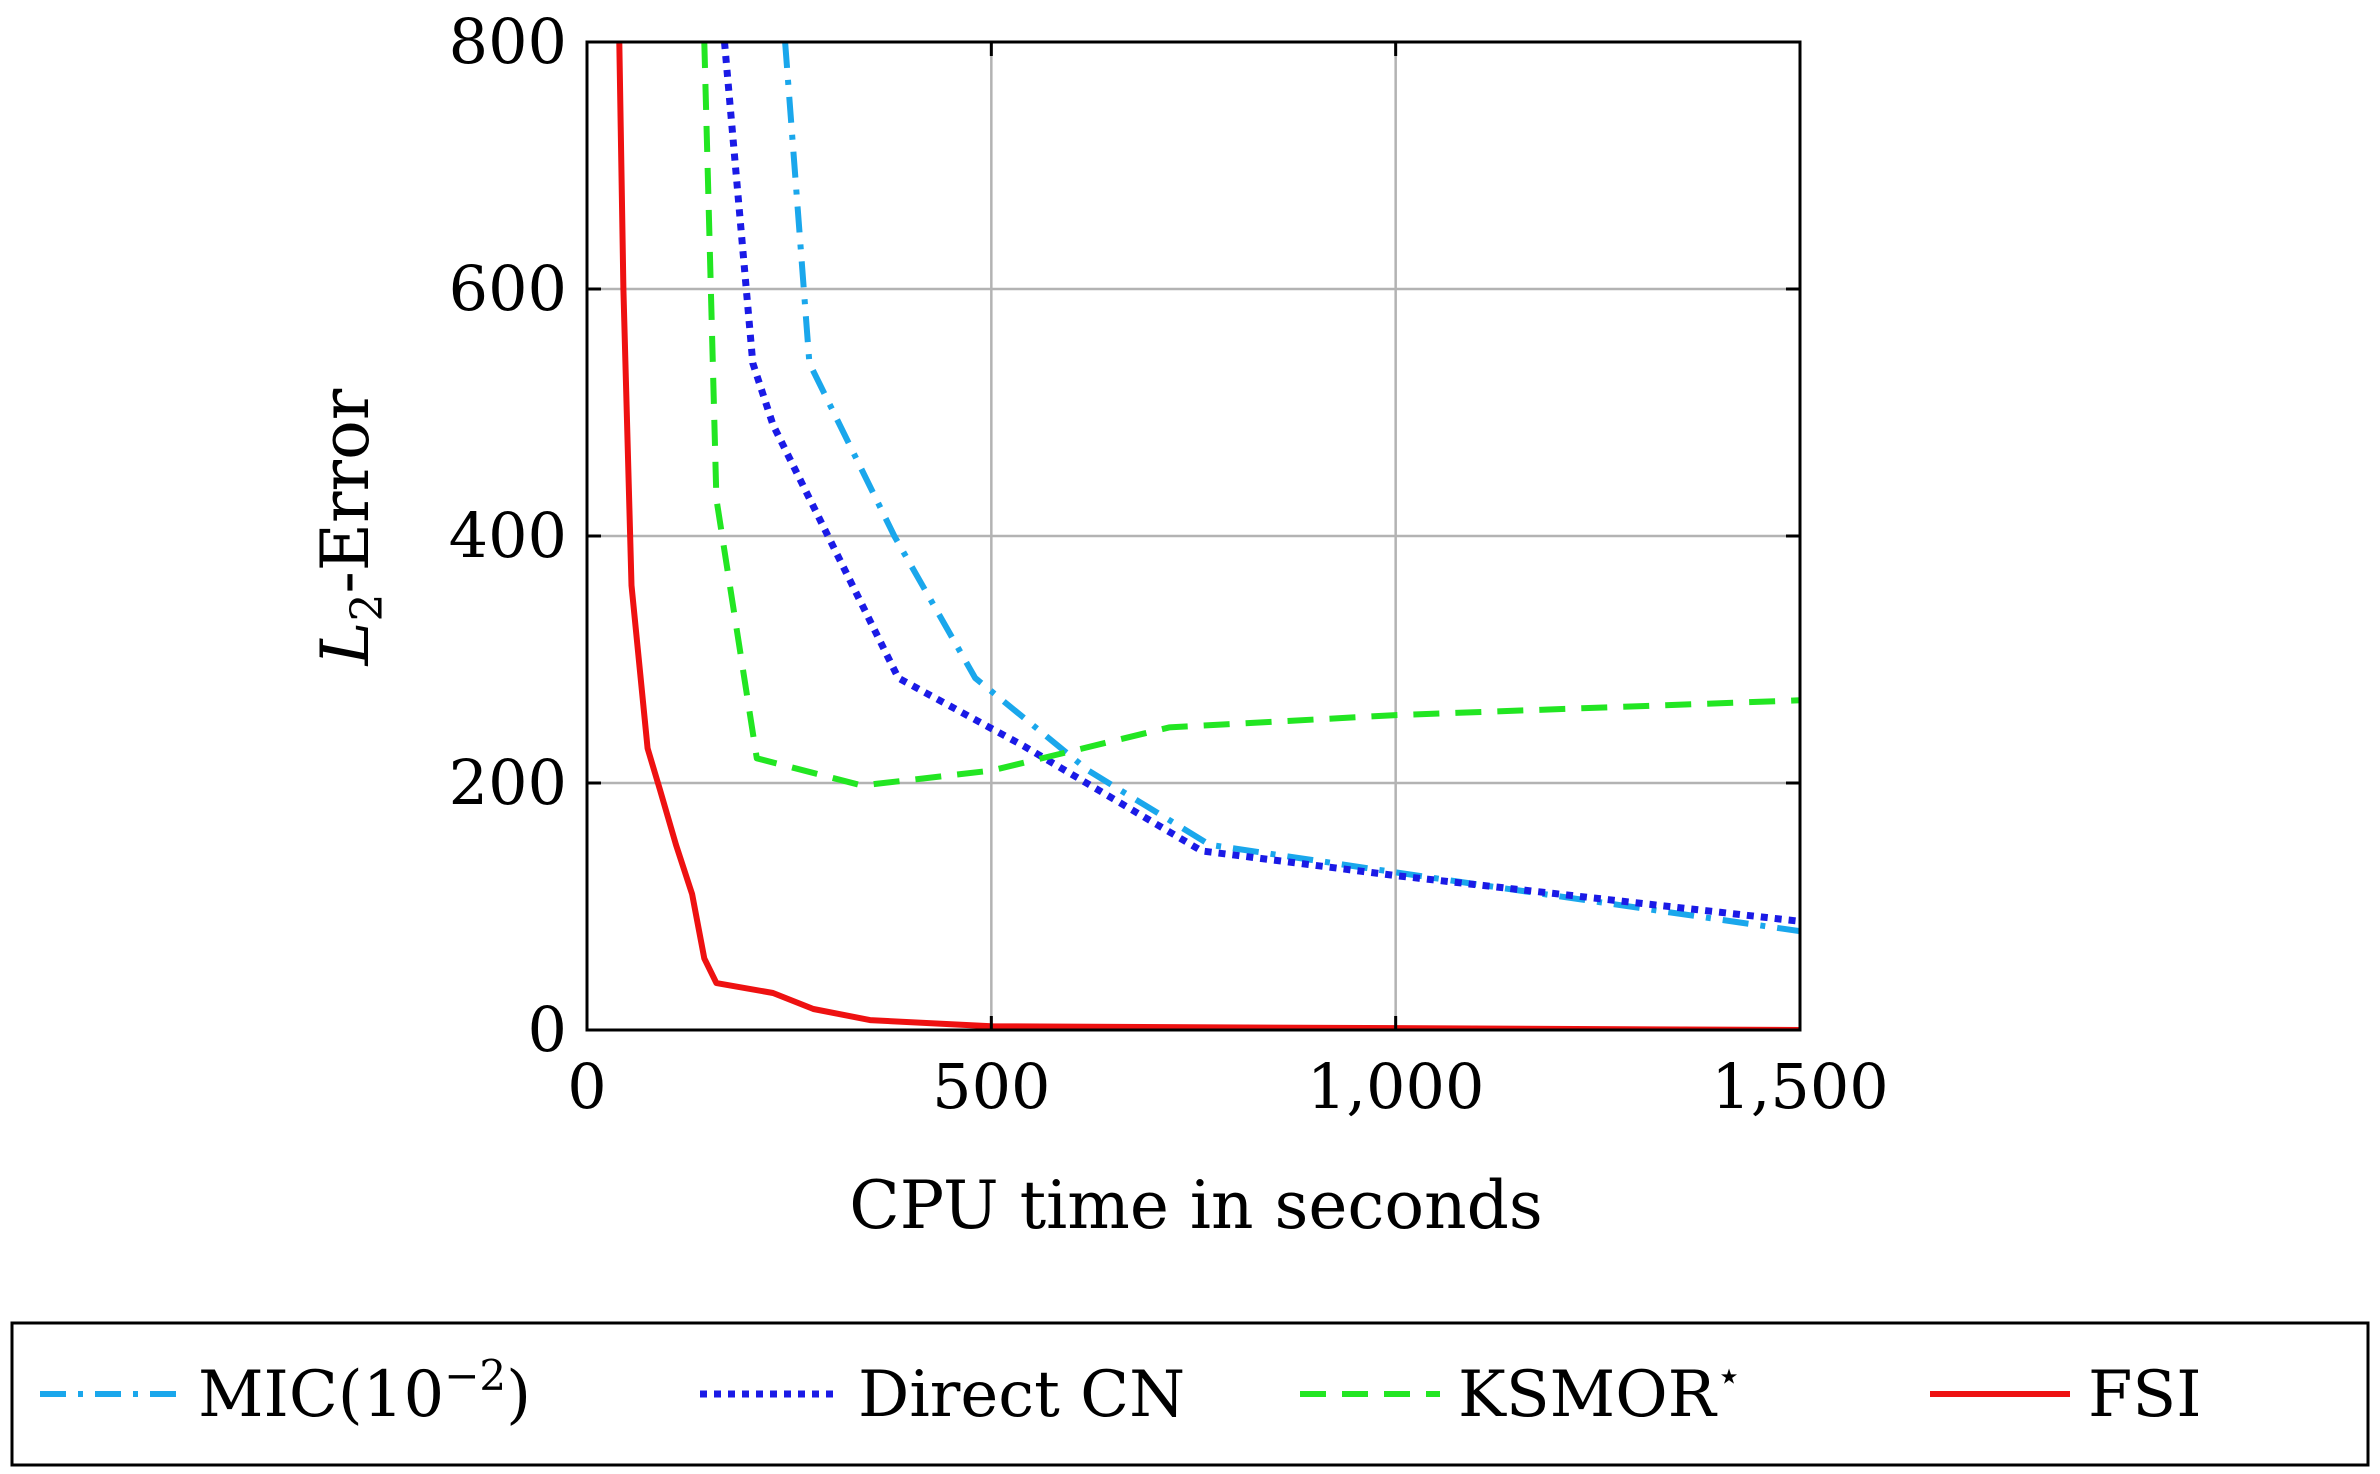 This screenshot has height=1474, width=2380. What do you see at coordinates (1195, 1205) in the screenshot?
I see `x-axis-label: CPU time in seconds` at bounding box center [1195, 1205].